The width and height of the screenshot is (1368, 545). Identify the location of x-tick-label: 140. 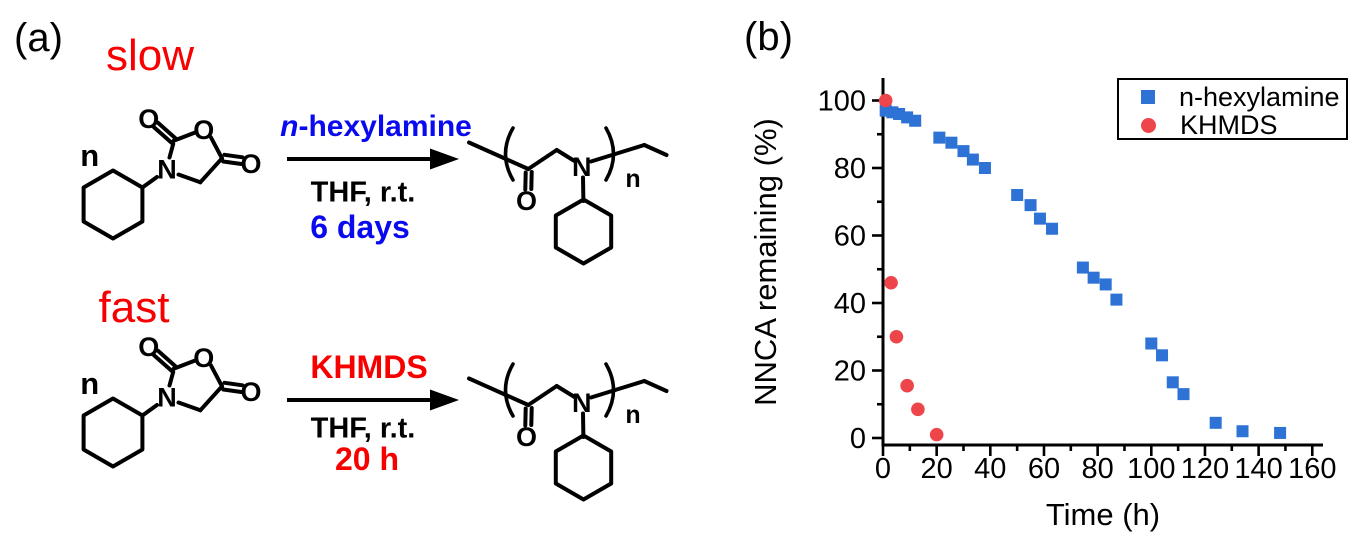
(1258, 469).